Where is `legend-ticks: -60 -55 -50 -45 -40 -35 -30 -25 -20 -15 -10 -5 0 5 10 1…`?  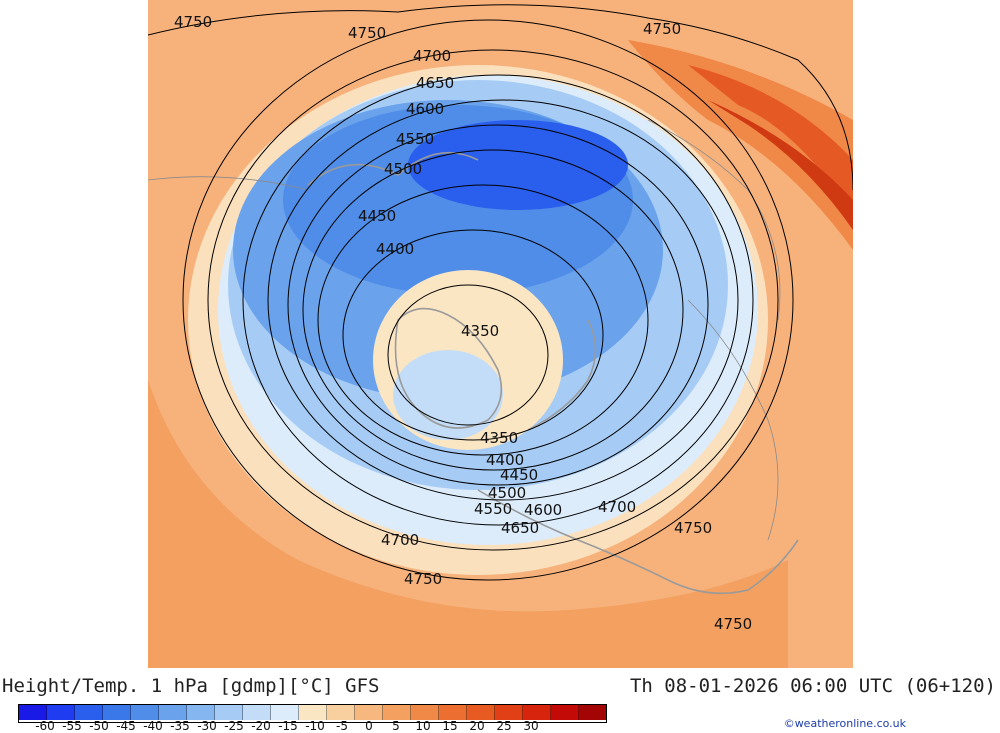 legend-ticks: -60 -55 -50 -45 -40 -35 -30 -25 -20 -15 -10 -5 0 5 10 1… is located at coordinates (298, 726).